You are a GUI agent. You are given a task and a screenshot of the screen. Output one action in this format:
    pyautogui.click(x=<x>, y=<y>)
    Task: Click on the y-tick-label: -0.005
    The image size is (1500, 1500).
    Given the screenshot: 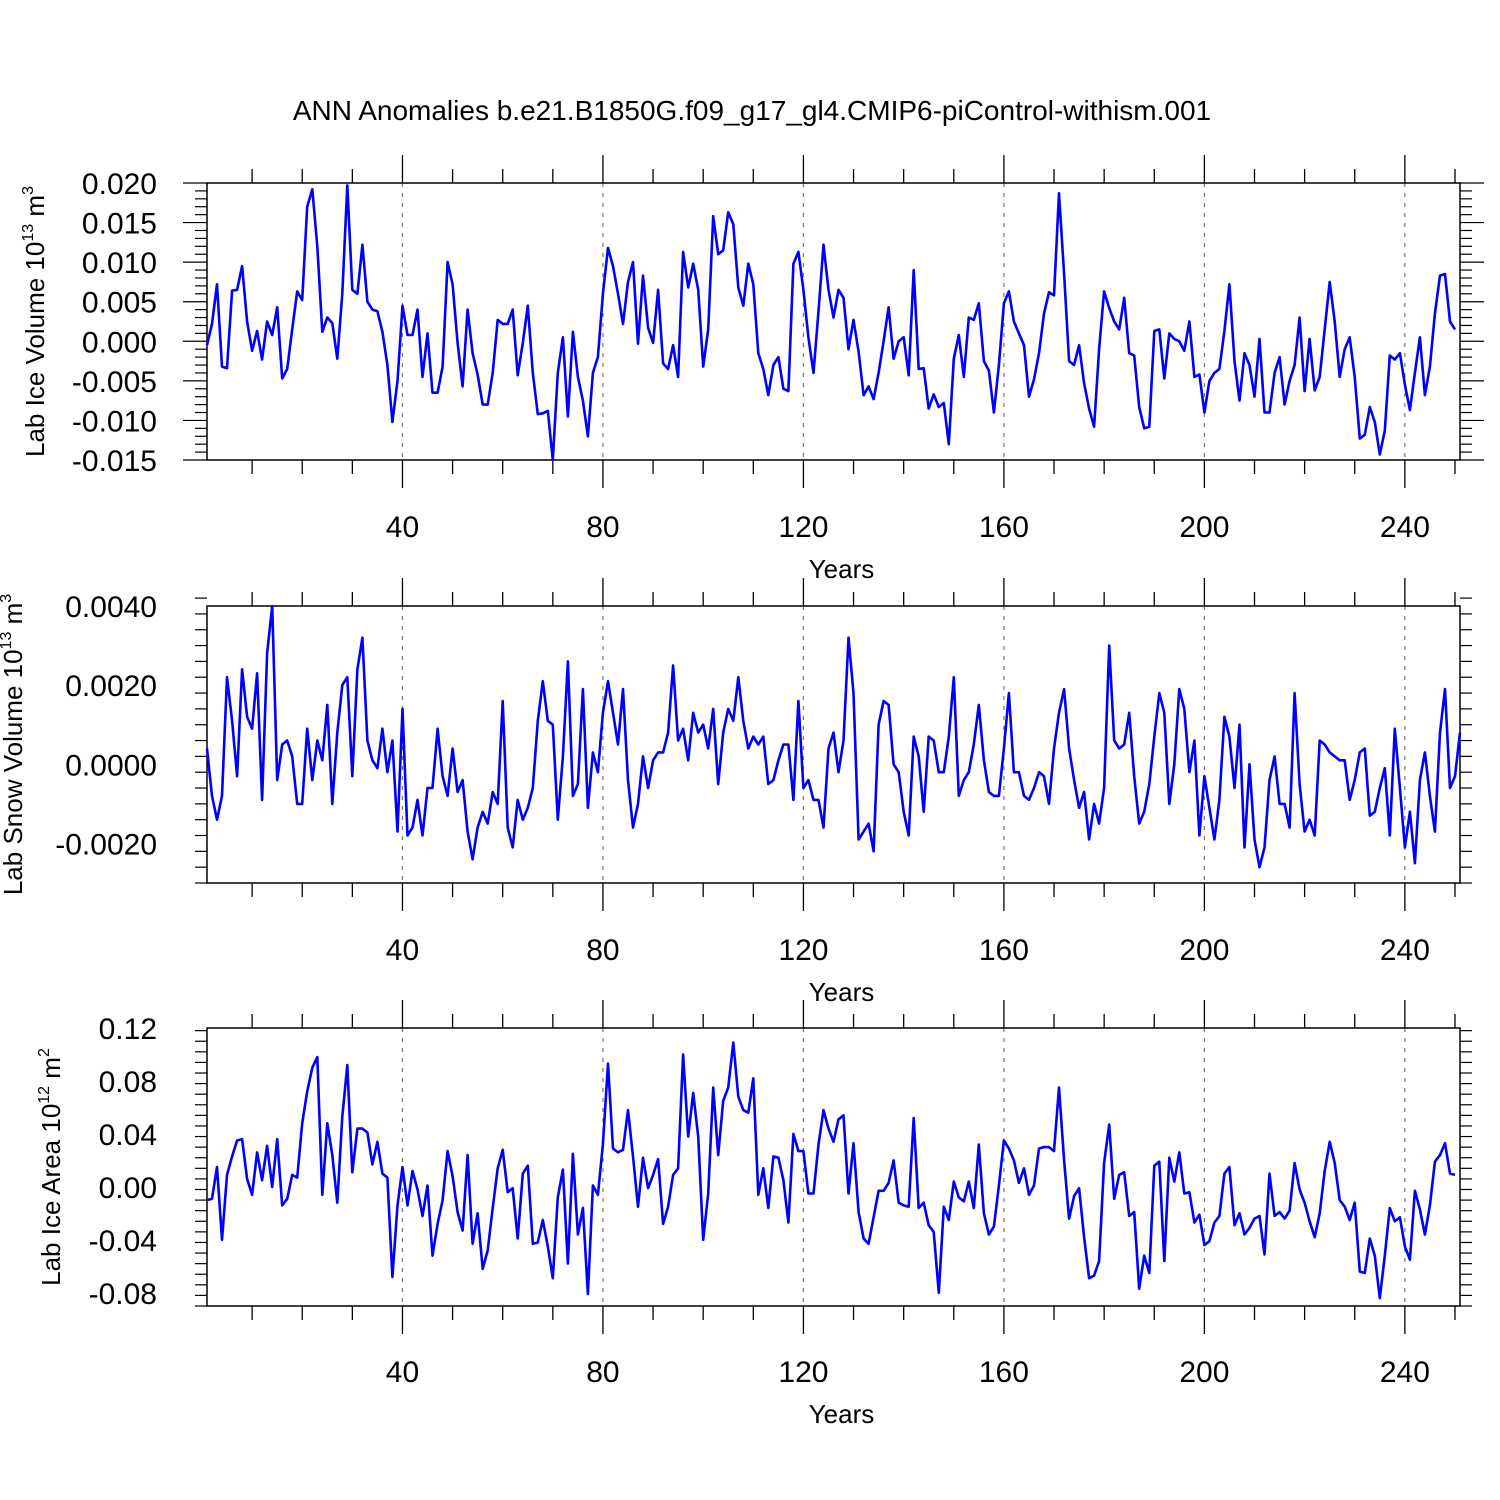 What is the action you would take?
    pyautogui.click(x=114, y=382)
    